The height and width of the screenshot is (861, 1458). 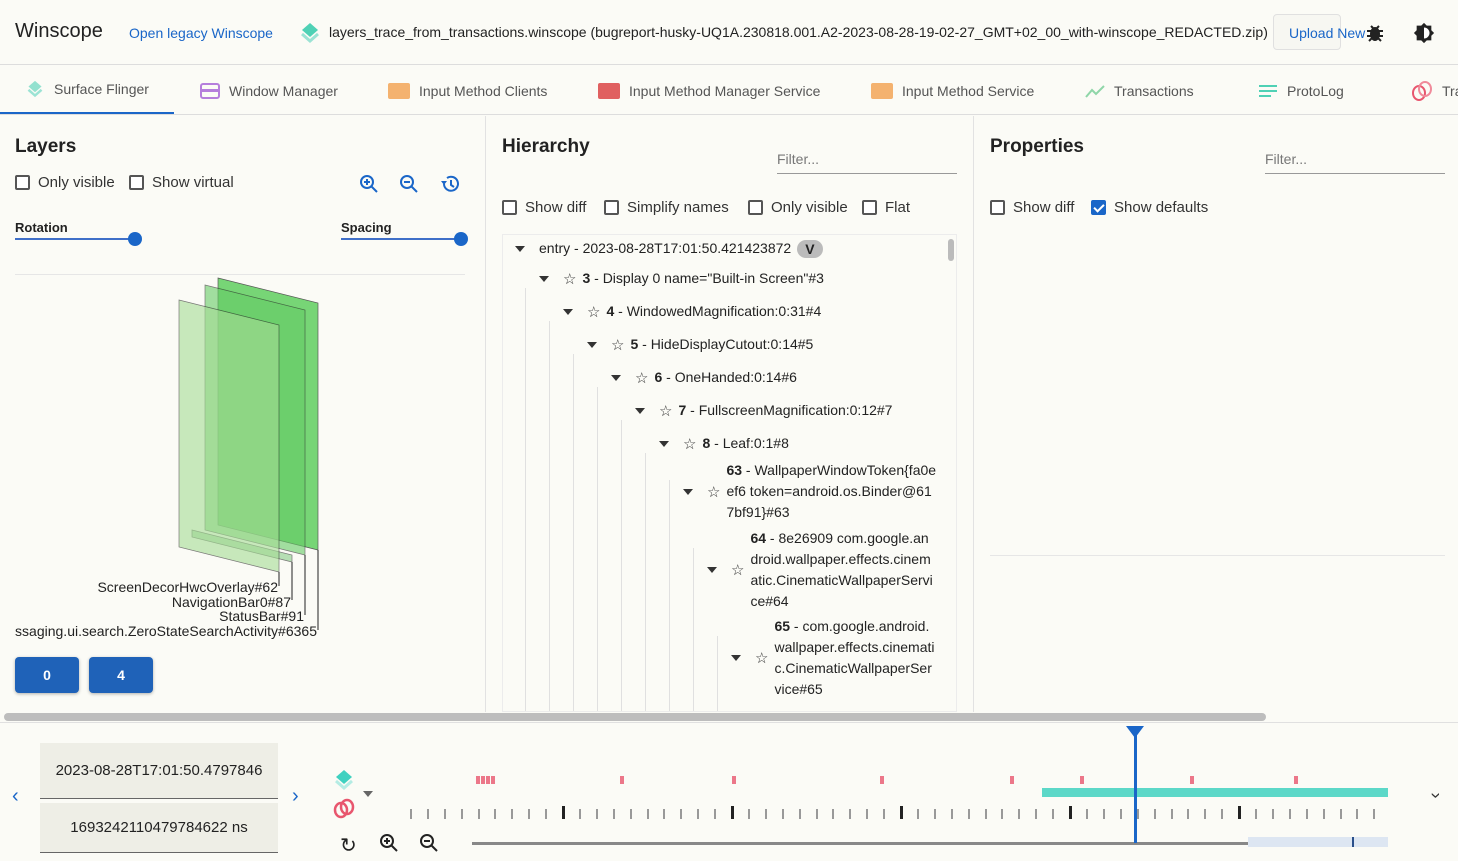 I want to click on upload-new-button: Upload New, so click(x=1319, y=32).